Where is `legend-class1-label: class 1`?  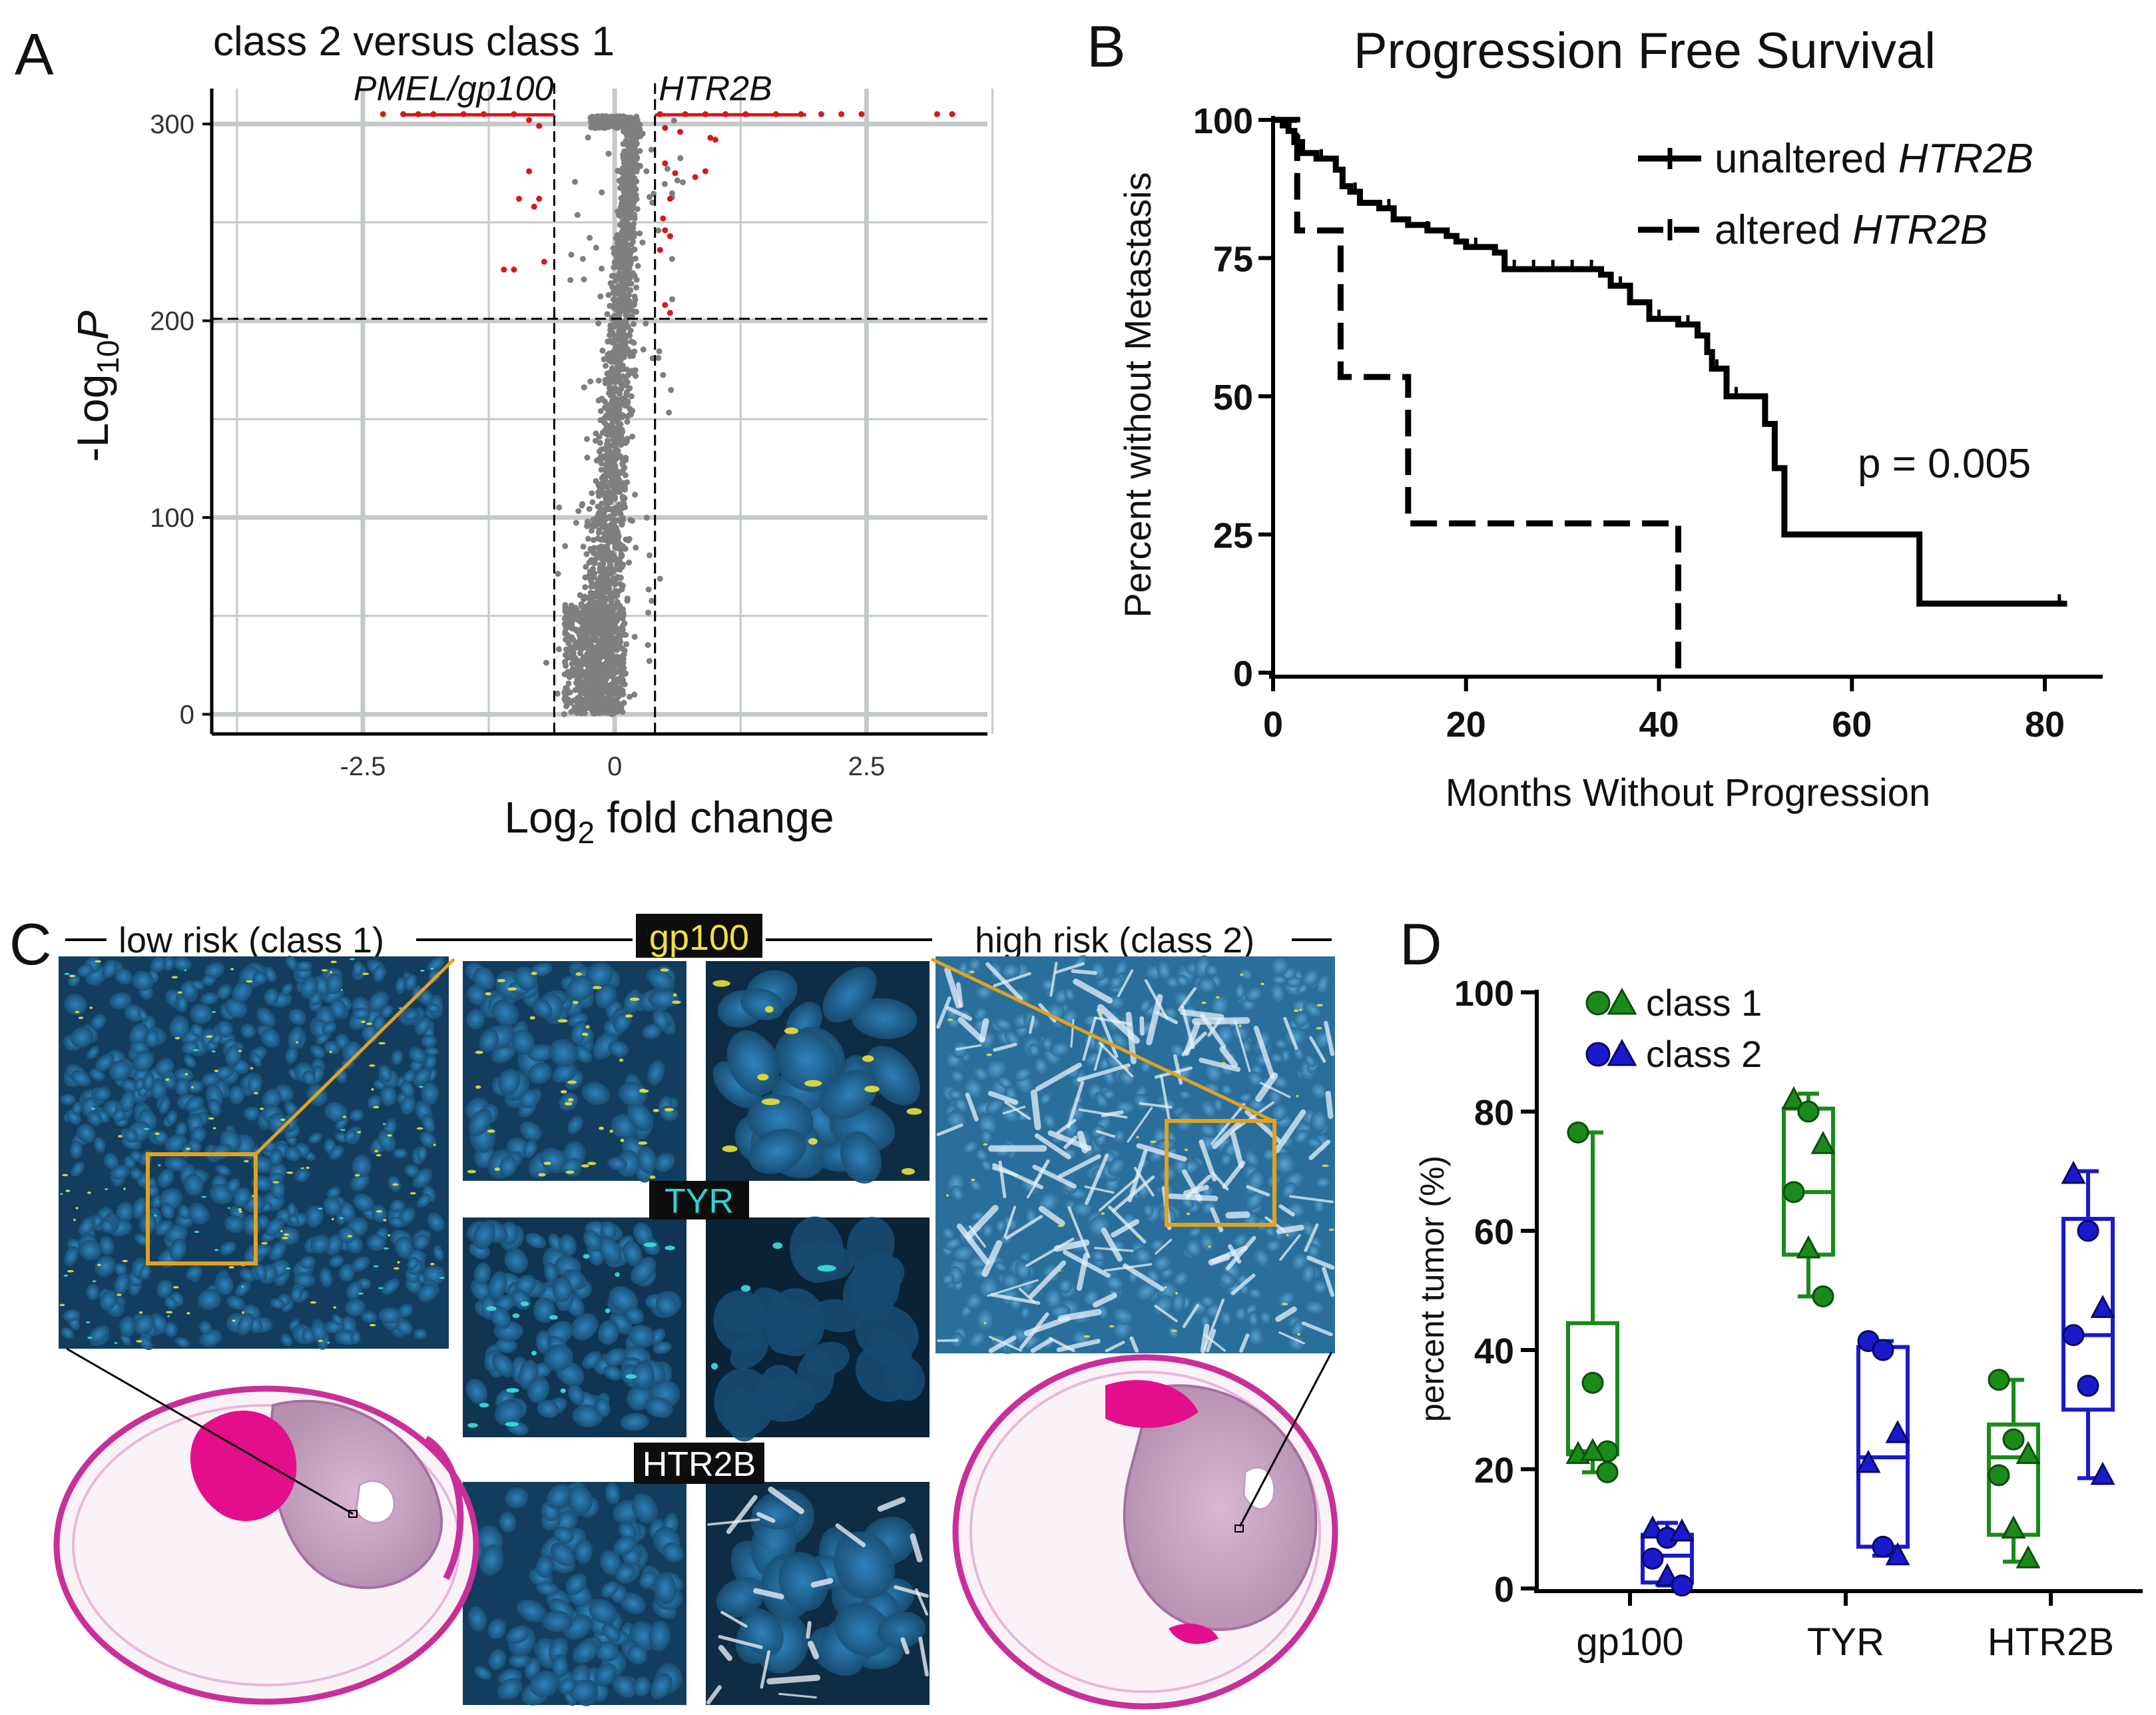 legend-class1-label: class 1 is located at coordinates (1704, 1003).